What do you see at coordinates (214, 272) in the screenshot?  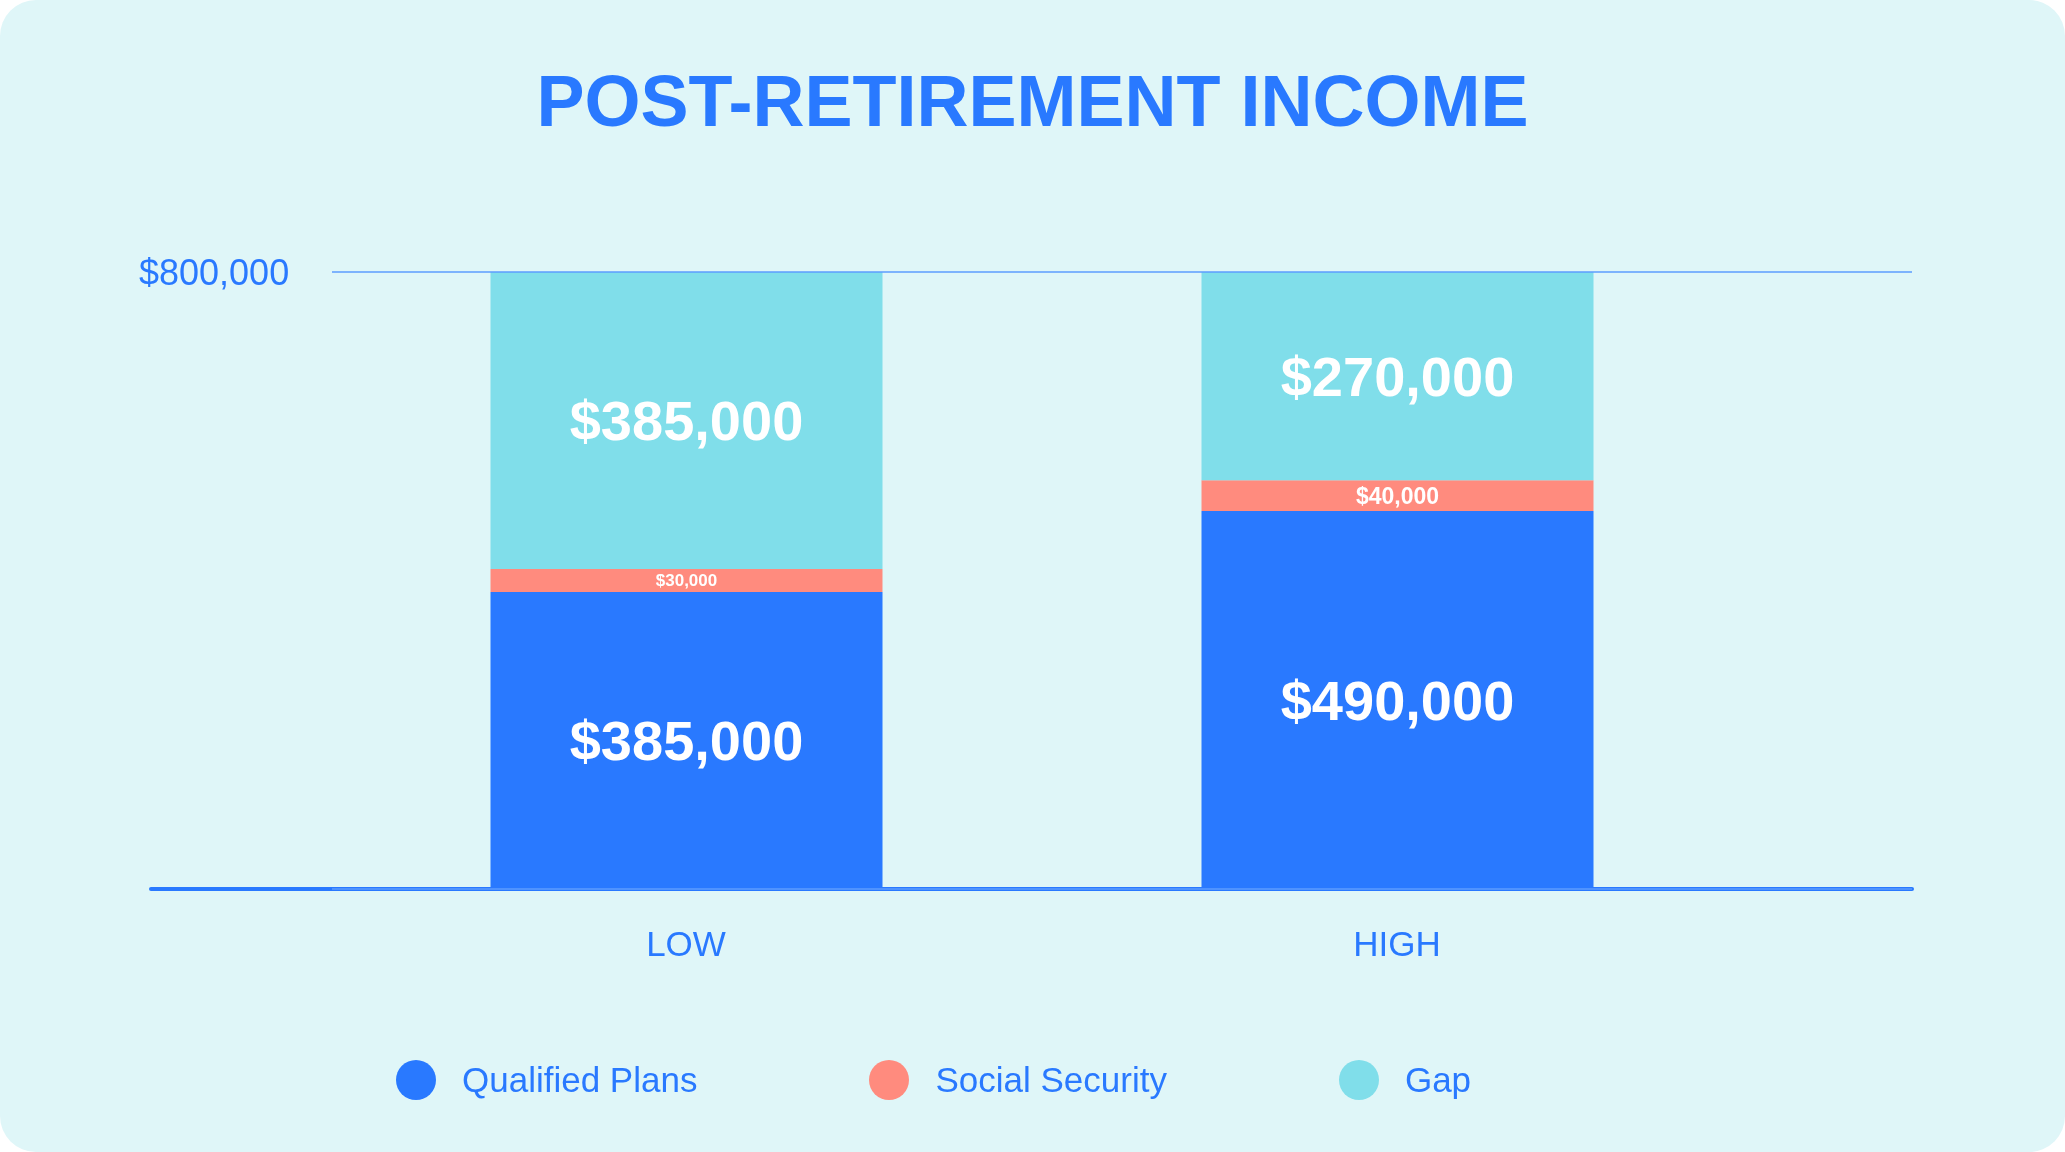 I see `y-tick-label: $800,000` at bounding box center [214, 272].